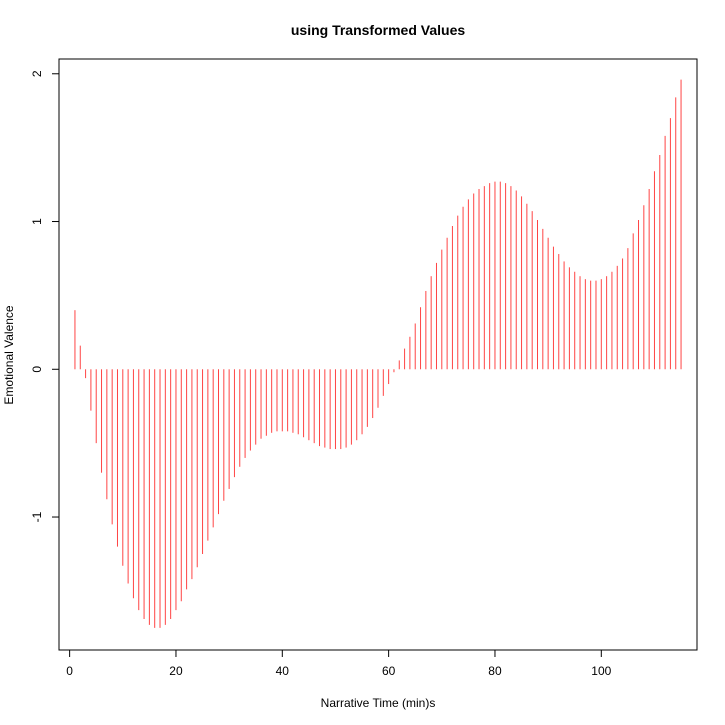 This screenshot has width=725, height=725. What do you see at coordinates (495, 671) in the screenshot?
I see `x-tick-label: 80` at bounding box center [495, 671].